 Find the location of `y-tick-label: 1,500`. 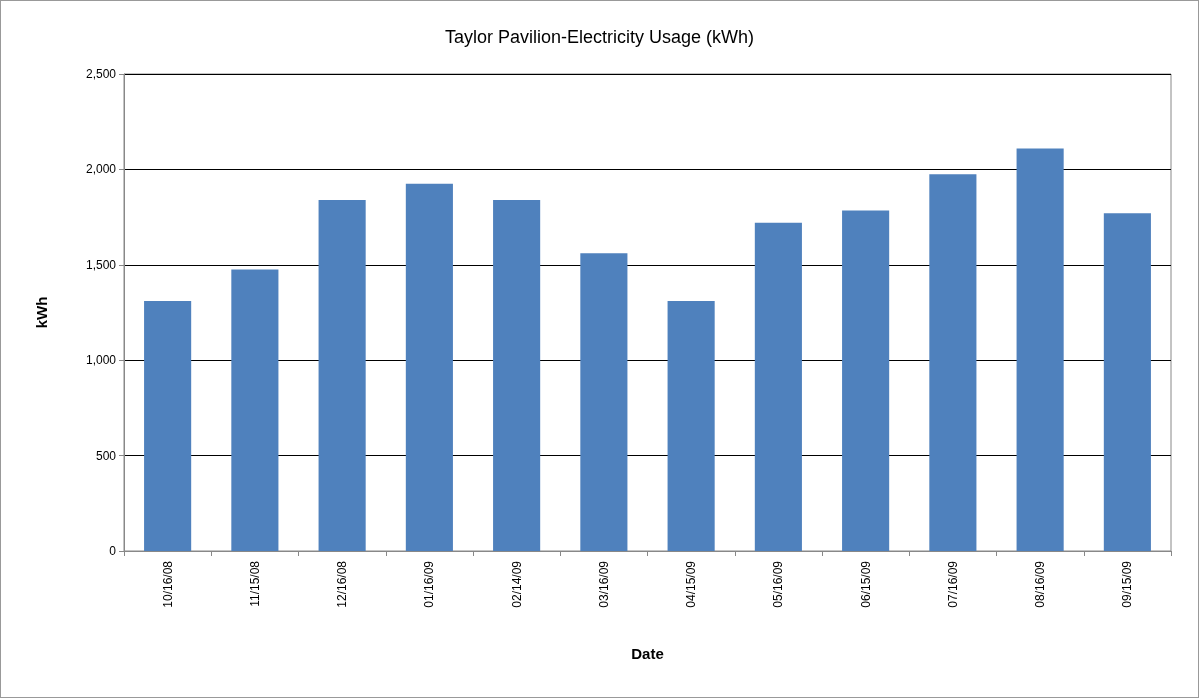

y-tick-label: 1,500 is located at coordinates (101, 264).